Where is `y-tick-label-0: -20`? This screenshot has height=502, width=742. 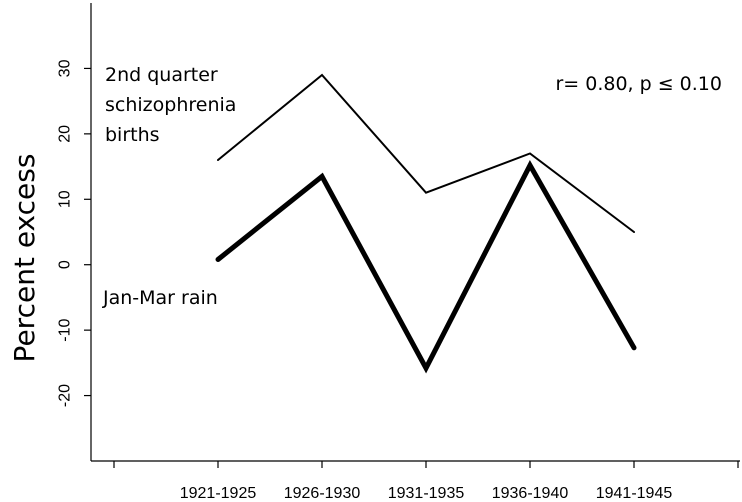 y-tick-label-0: -20 is located at coordinates (65, 395).